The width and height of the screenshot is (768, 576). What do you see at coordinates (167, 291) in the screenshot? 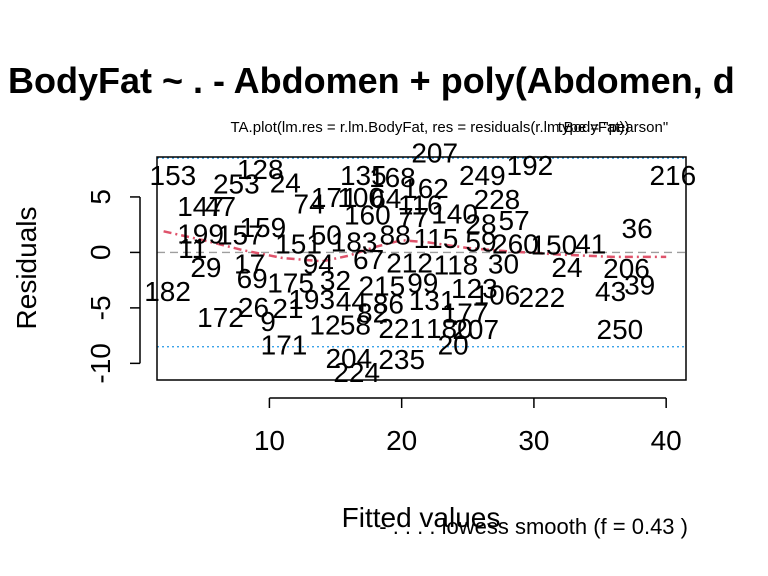
I see `point-label: 182` at bounding box center [167, 291].